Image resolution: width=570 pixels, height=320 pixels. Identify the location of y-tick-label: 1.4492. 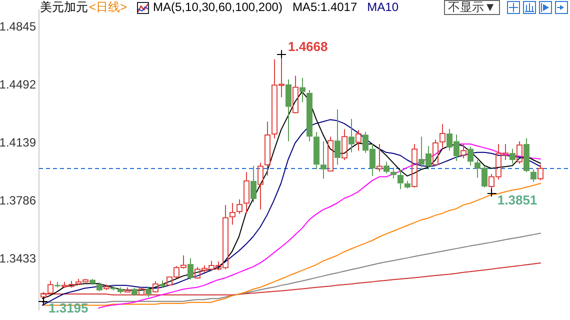
(18, 84).